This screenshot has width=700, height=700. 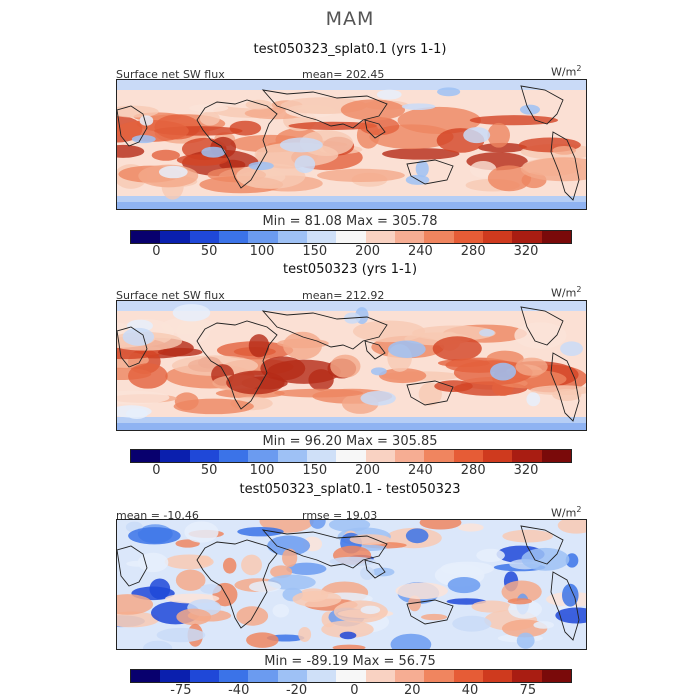 I want to click on panel1-colorbar-ticks: 0 50 100 150 200 240 280 320, so click(x=350, y=252).